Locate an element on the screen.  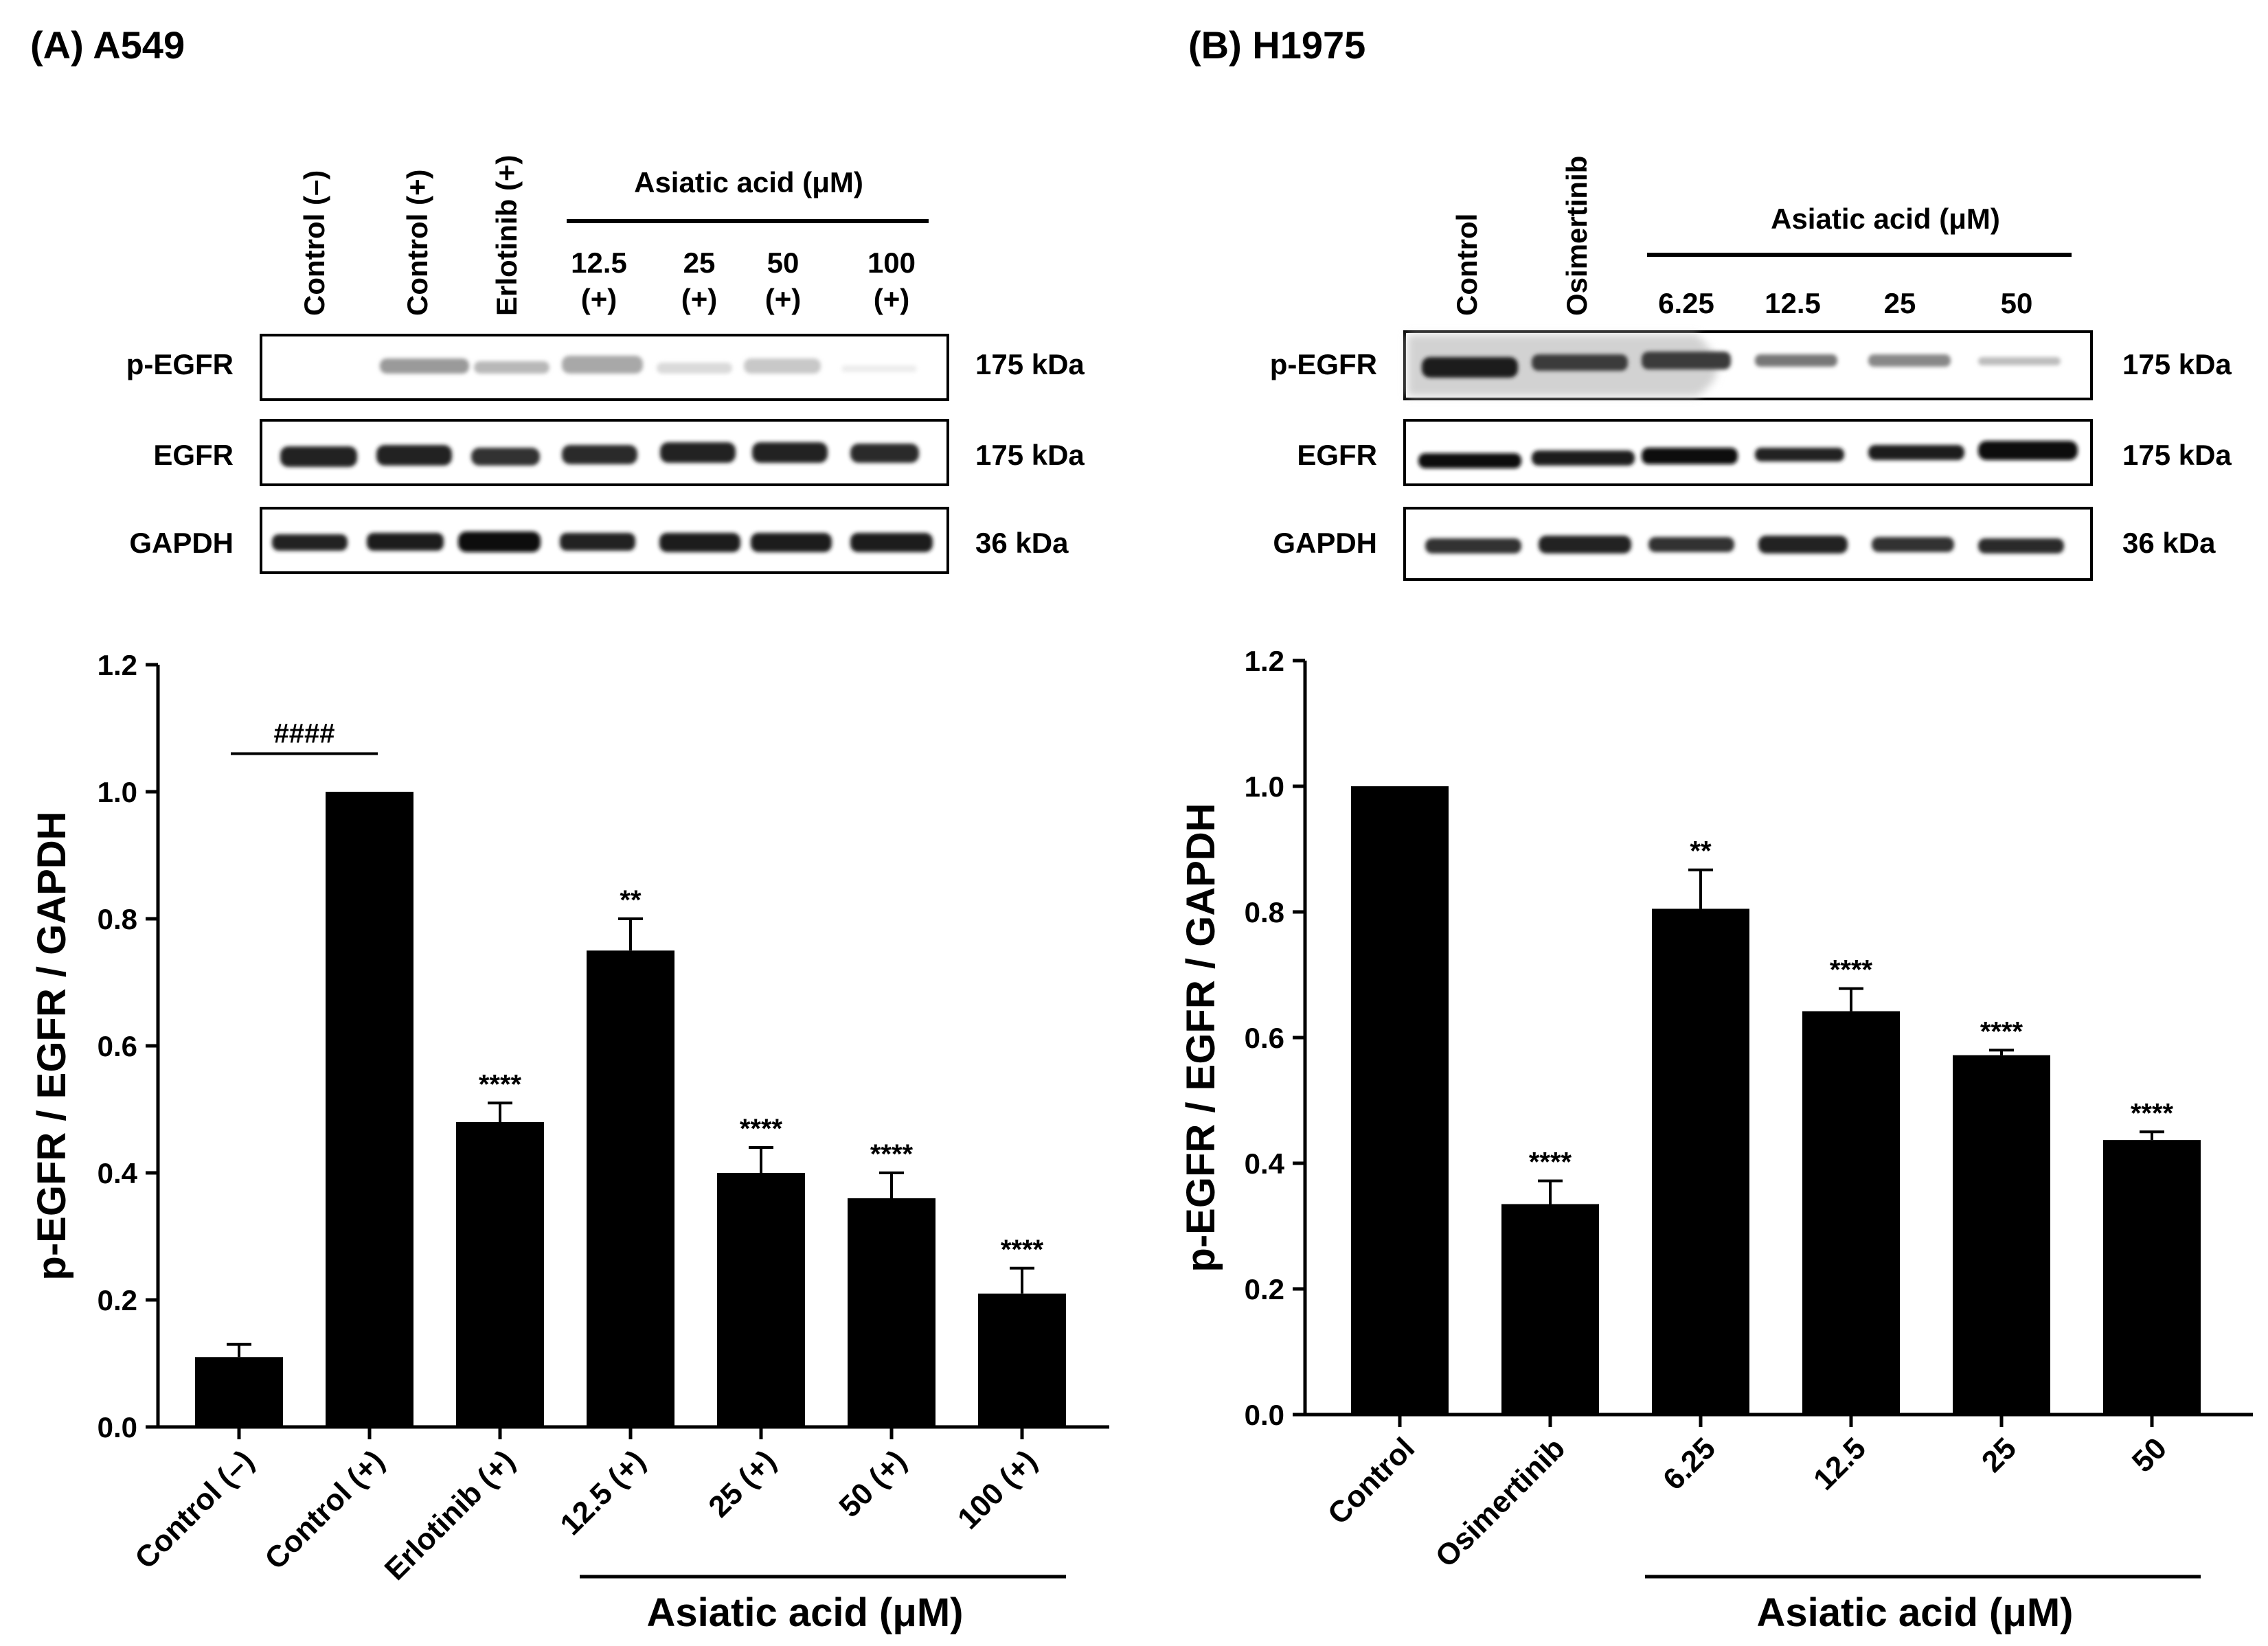
x-tick-label: 25 is located at coordinates (1999, 1454).